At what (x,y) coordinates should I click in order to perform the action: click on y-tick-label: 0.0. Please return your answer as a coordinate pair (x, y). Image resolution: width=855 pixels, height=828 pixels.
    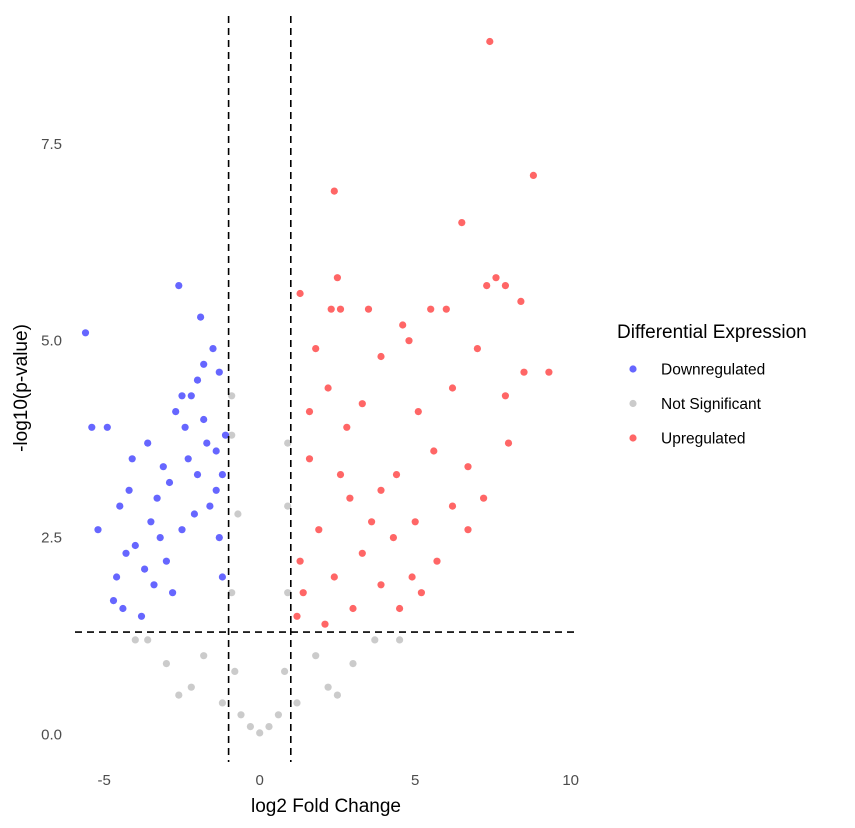
    Looking at the image, I should click on (51, 734).